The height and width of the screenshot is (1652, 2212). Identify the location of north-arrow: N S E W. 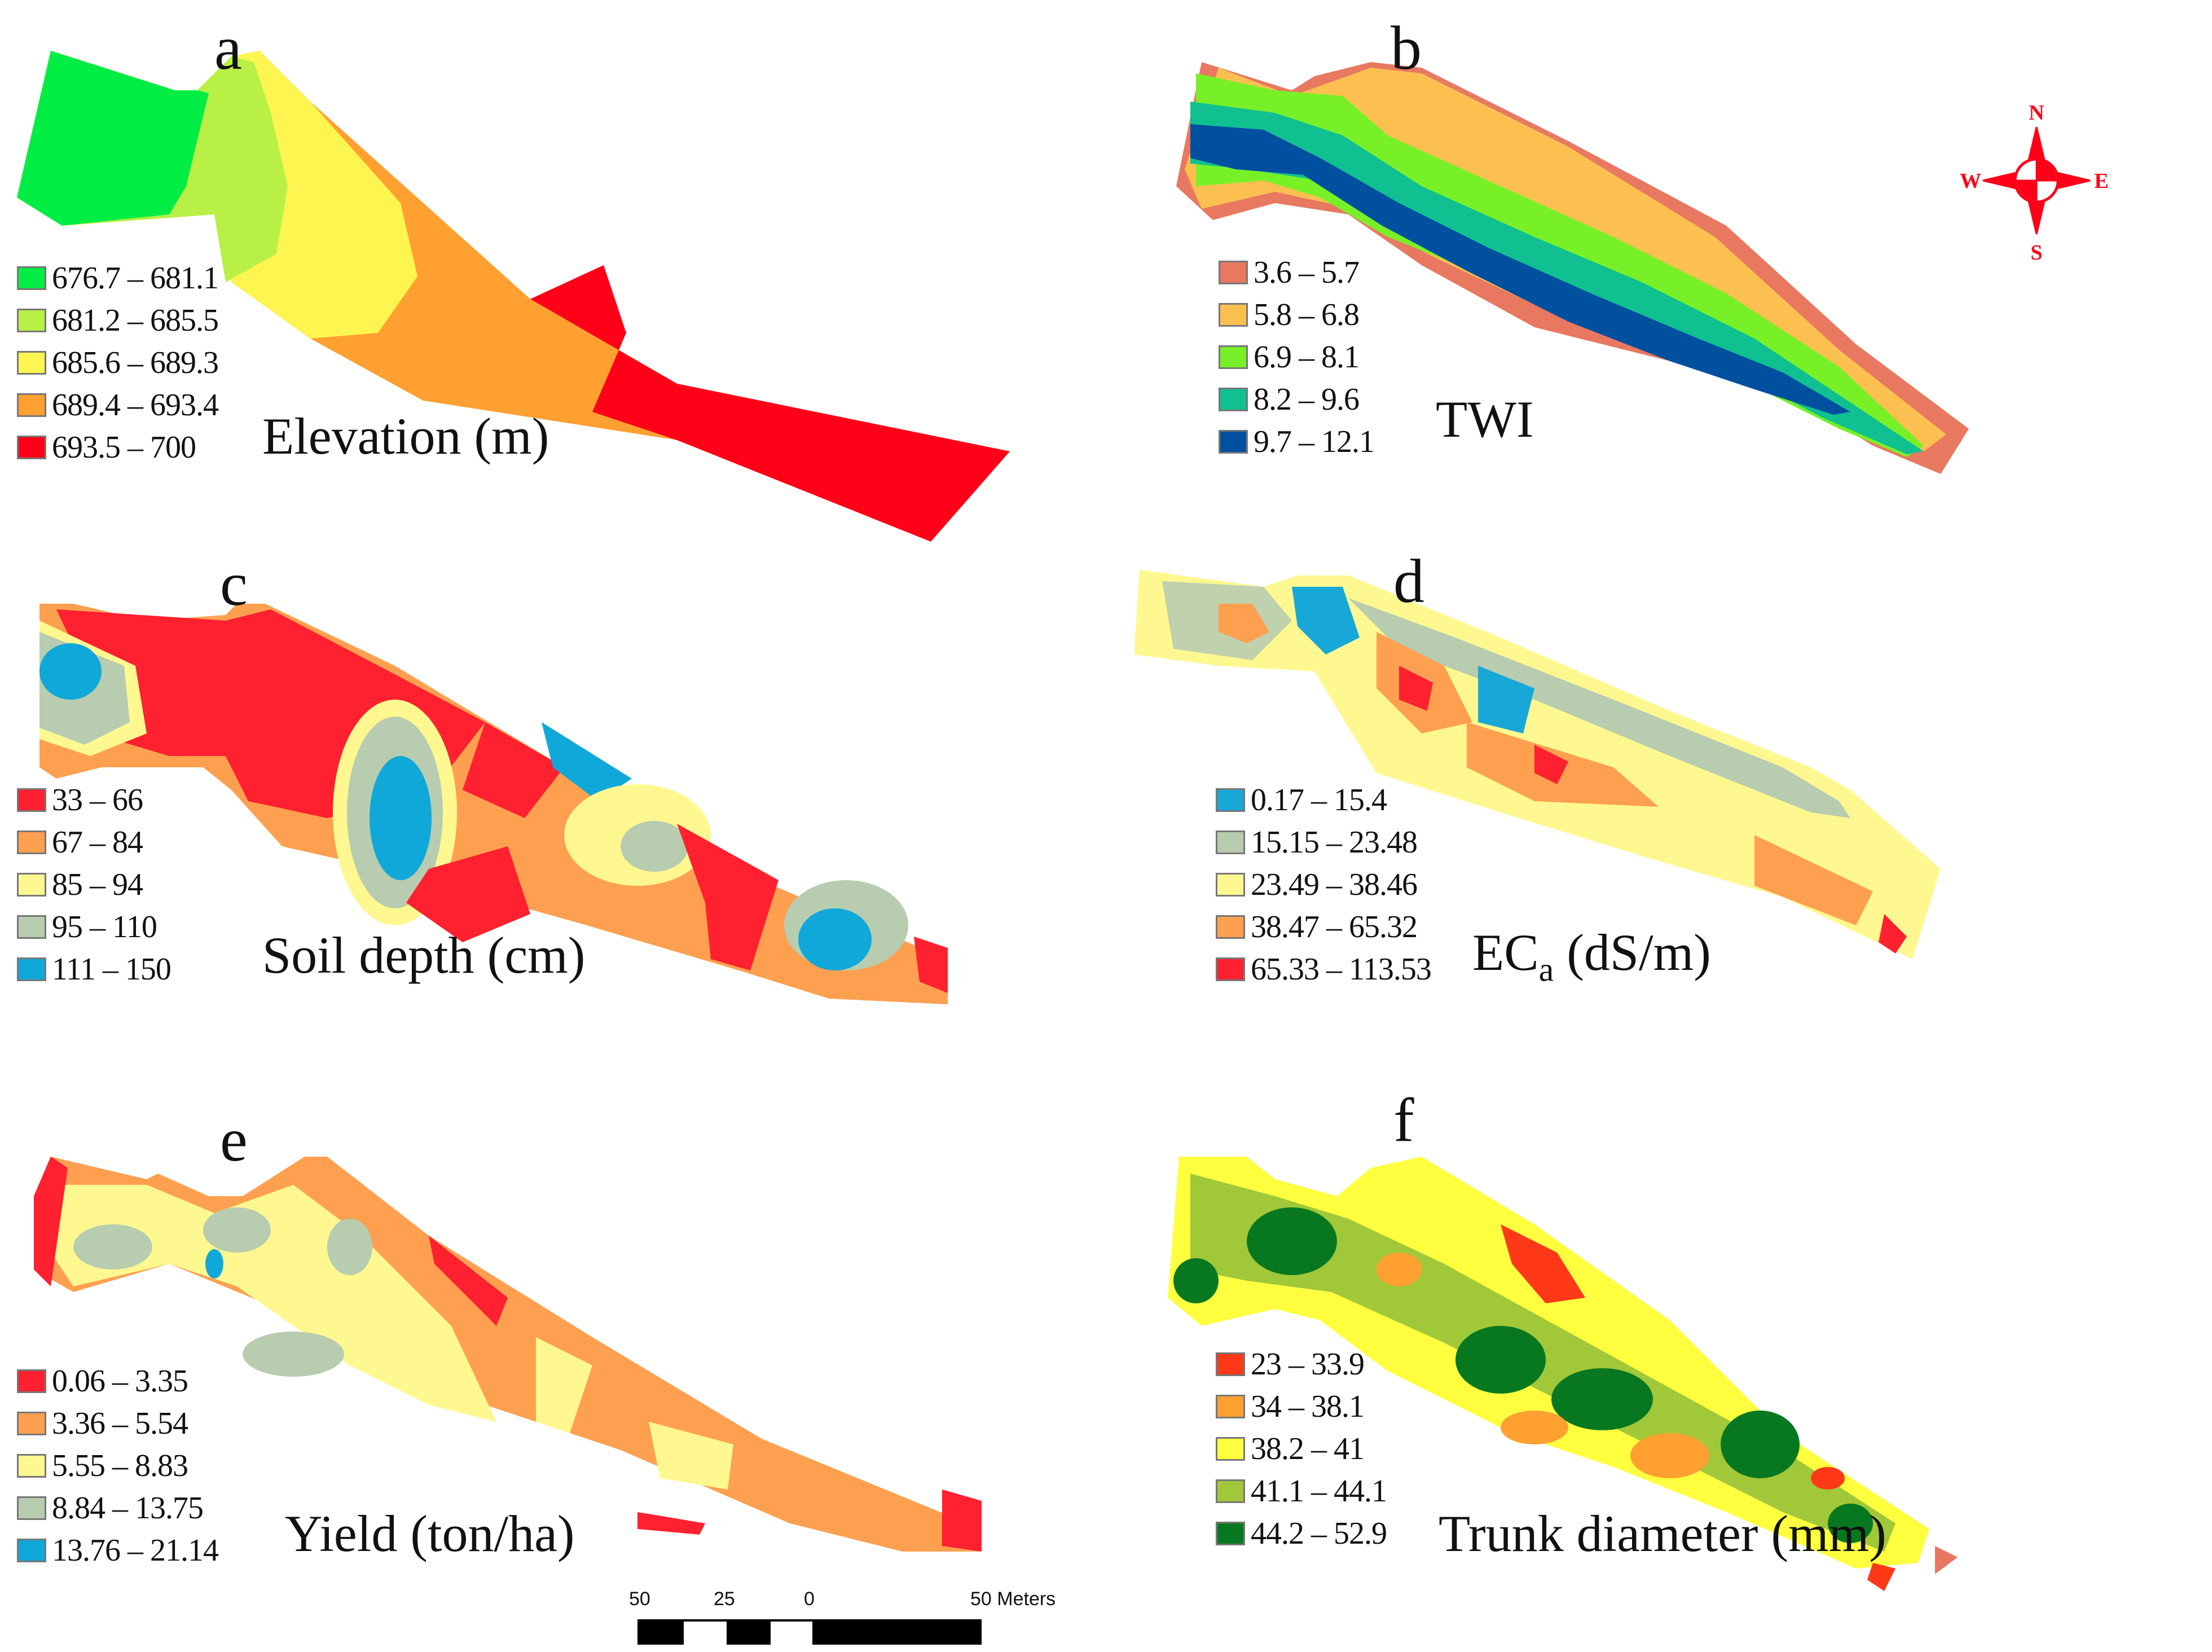
(2036, 180).